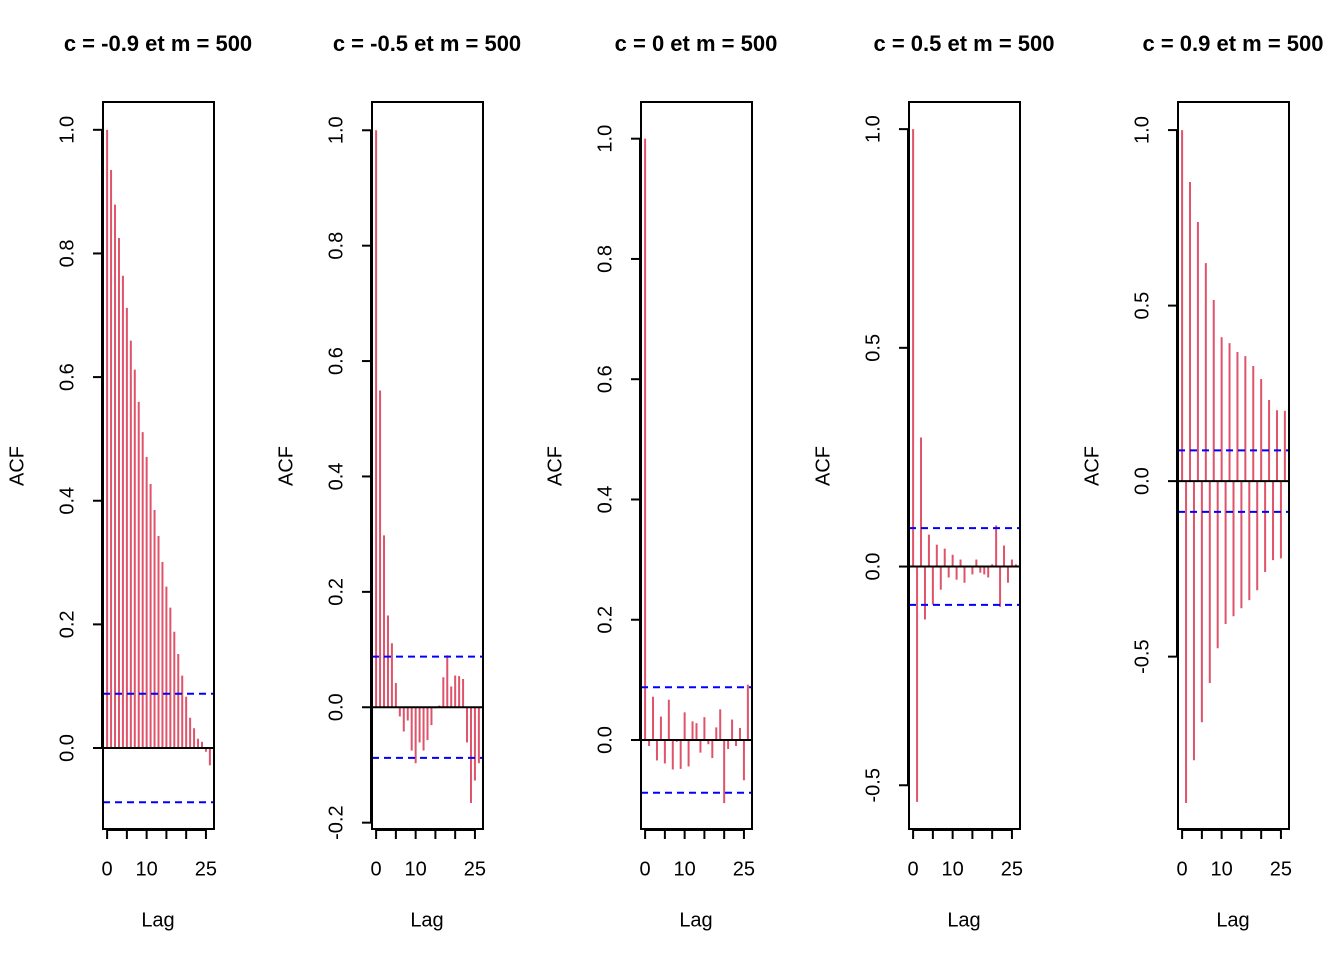 This screenshot has height=960, width=1344. What do you see at coordinates (1232, 43) in the screenshot?
I see `title: c = 0.9 et m = 500` at bounding box center [1232, 43].